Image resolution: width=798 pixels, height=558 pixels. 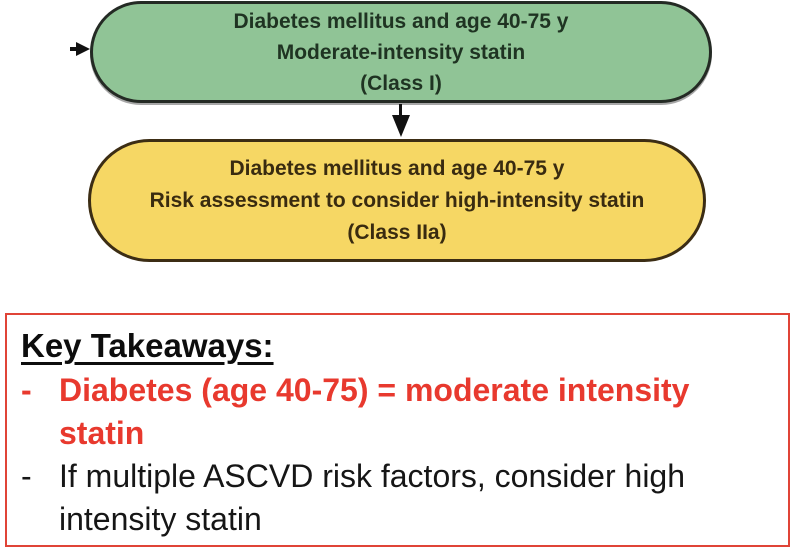 What do you see at coordinates (102, 433) in the screenshot?
I see `bullet-line: statin` at bounding box center [102, 433].